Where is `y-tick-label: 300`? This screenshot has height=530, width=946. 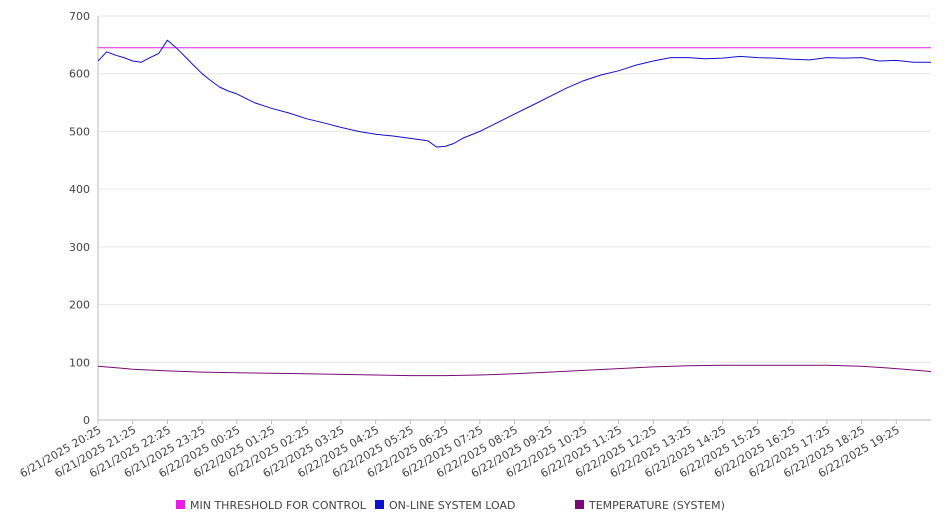 y-tick-label: 300 is located at coordinates (79, 247).